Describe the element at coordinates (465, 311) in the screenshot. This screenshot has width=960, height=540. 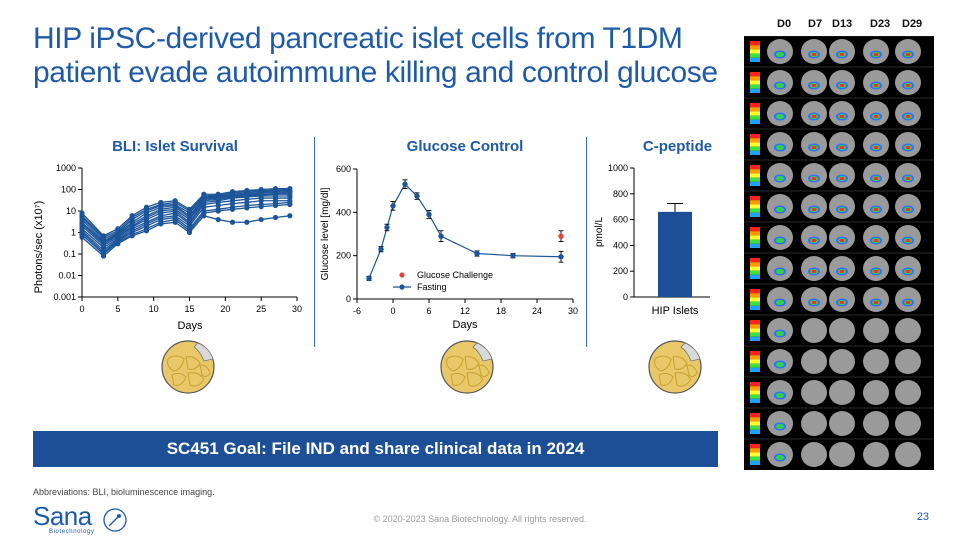
I see `x-tick-label: 12` at that location.